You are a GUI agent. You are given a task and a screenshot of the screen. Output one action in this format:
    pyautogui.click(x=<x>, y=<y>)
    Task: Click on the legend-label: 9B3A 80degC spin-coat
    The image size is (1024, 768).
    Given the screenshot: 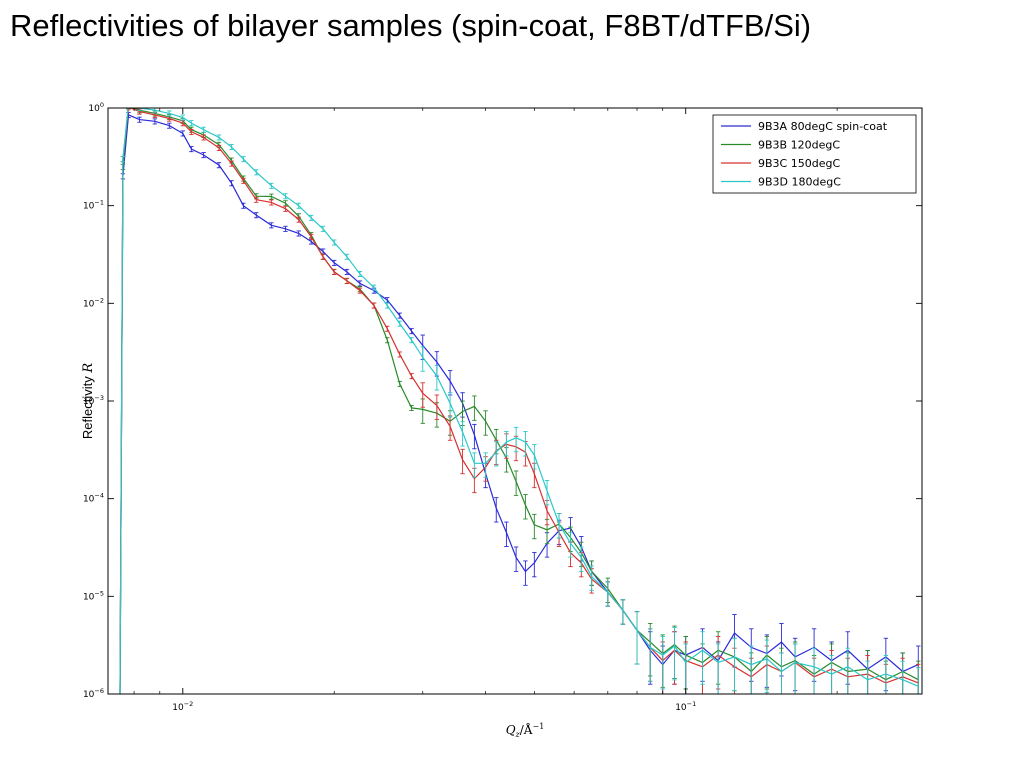 What is the action you would take?
    pyautogui.click(x=823, y=126)
    